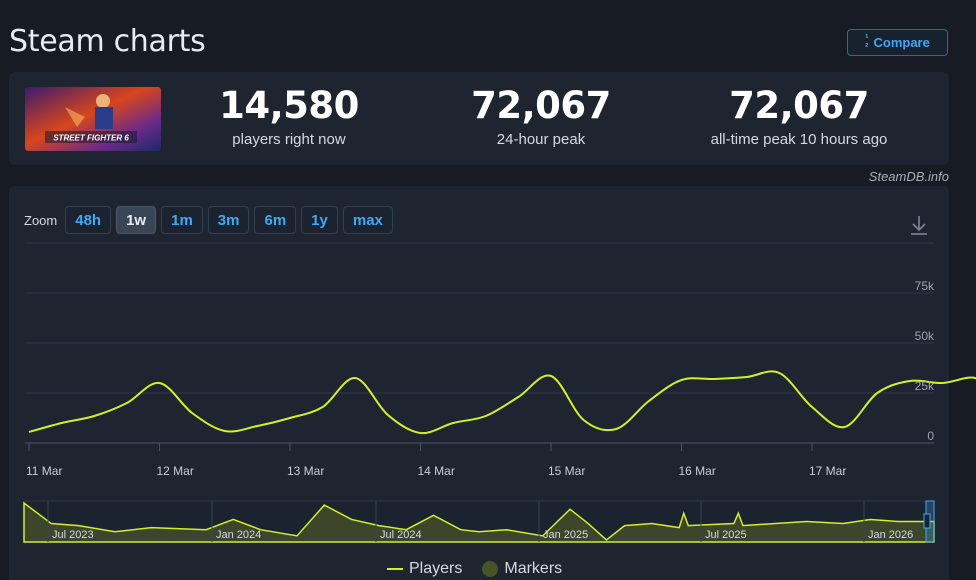  Describe the element at coordinates (107, 41) in the screenshot. I see `page-title: Steam charts` at that location.